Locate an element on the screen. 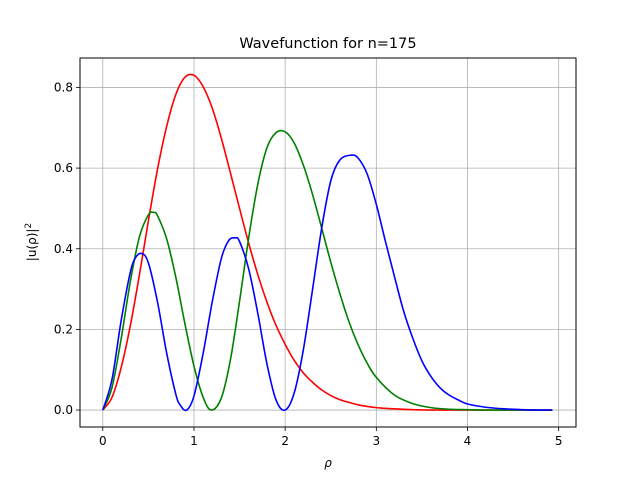 Image resolution: width=640 pixels, height=480 pixels. y-axis-label-sup: 2 is located at coordinates (29, 226).